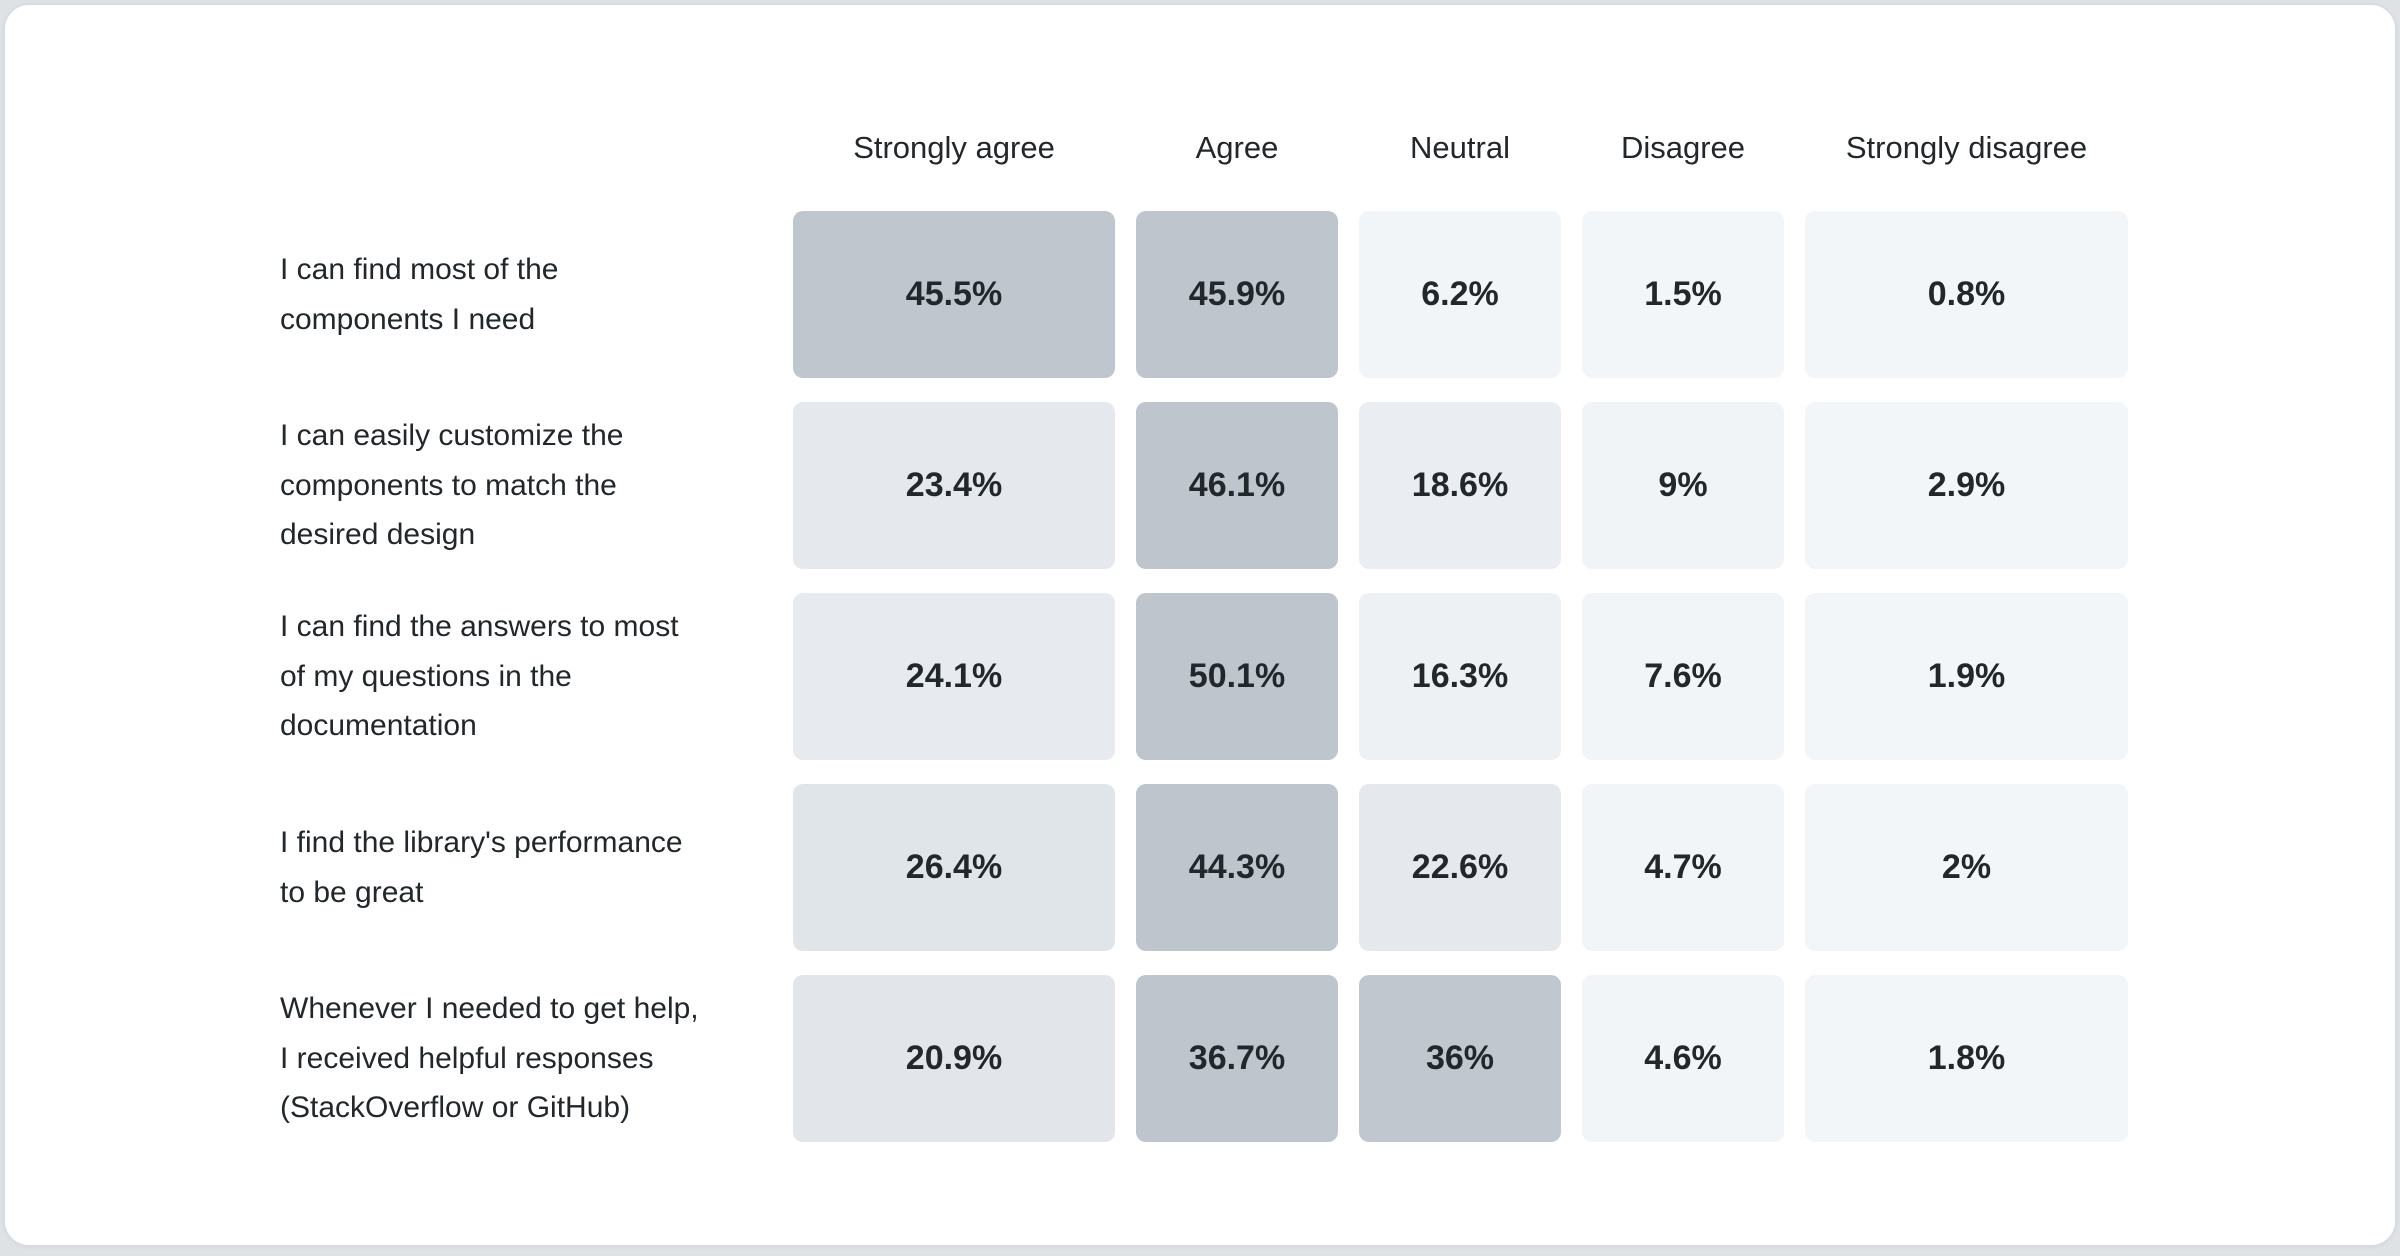 This screenshot has height=1256, width=2400. What do you see at coordinates (1966, 676) in the screenshot?
I see `heatmap-cell: 1.9%` at bounding box center [1966, 676].